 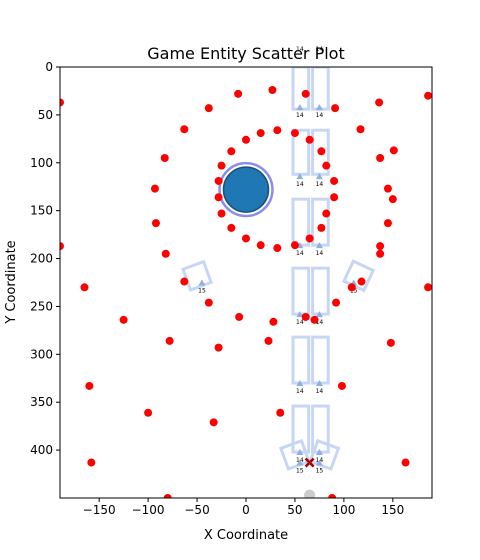 What do you see at coordinates (245, 53) in the screenshot?
I see `chart-title: Game Entity Scatter Plot` at bounding box center [245, 53].